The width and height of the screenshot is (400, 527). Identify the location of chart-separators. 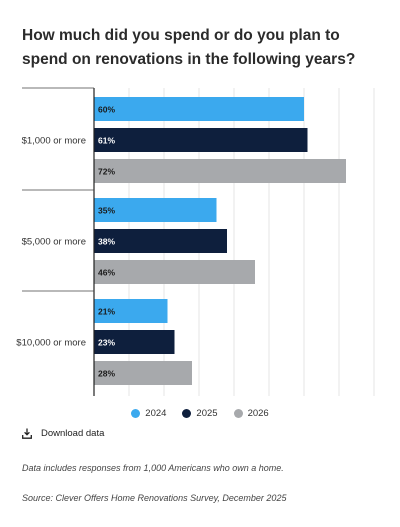
(58, 241).